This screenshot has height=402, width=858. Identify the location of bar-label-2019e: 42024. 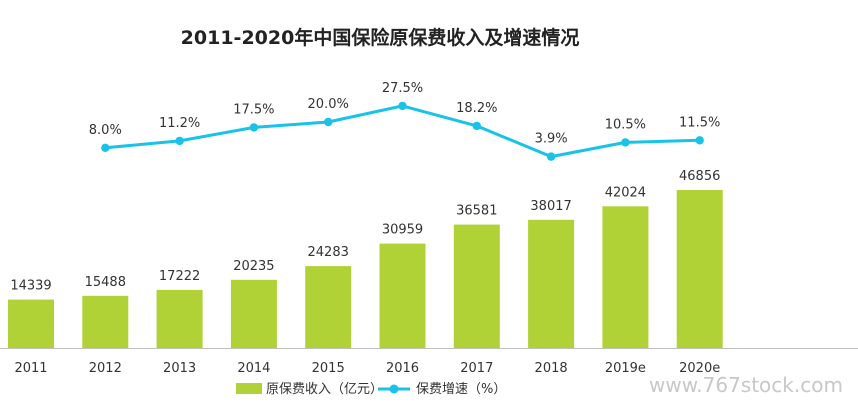
(625, 192).